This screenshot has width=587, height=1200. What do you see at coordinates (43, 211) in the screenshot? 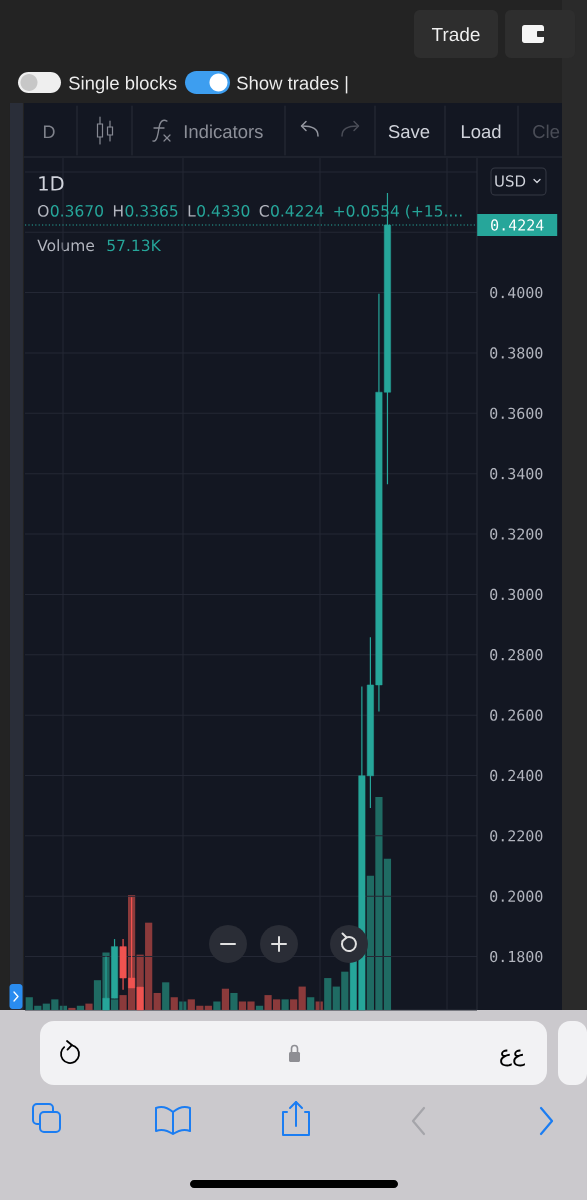
I see `annotation: O` at bounding box center [43, 211].